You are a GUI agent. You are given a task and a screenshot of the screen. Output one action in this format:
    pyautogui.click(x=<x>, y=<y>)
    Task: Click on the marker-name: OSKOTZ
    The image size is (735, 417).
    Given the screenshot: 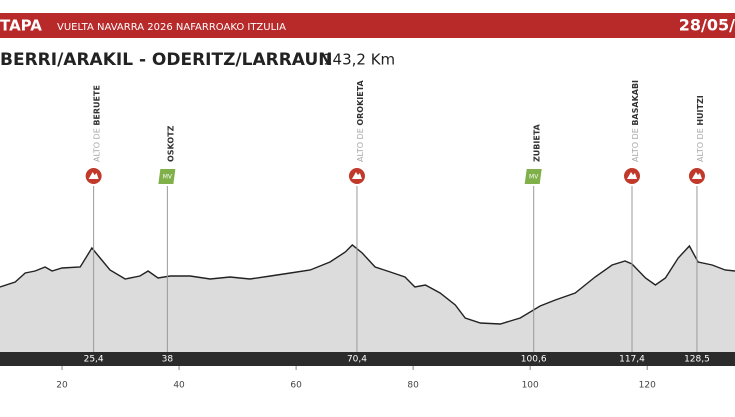 What is the action you would take?
    pyautogui.click(x=170, y=143)
    